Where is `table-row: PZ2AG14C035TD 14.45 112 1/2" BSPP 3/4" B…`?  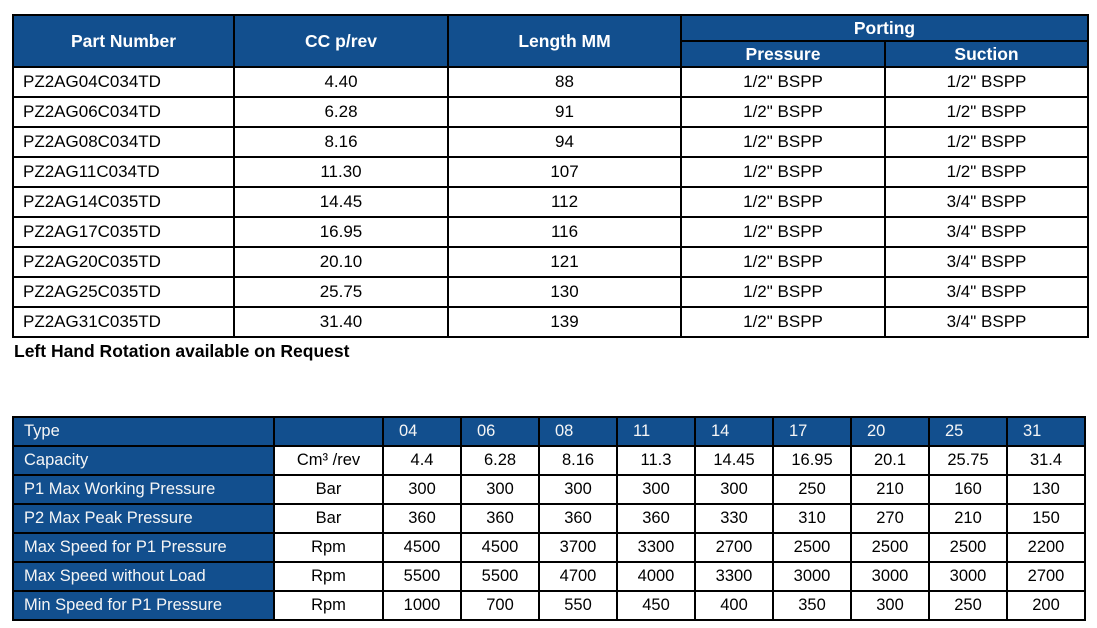 table-row: PZ2AG14C035TD 14.45 112 1/2" BSPP 3/4" B… is located at coordinates (550, 202).